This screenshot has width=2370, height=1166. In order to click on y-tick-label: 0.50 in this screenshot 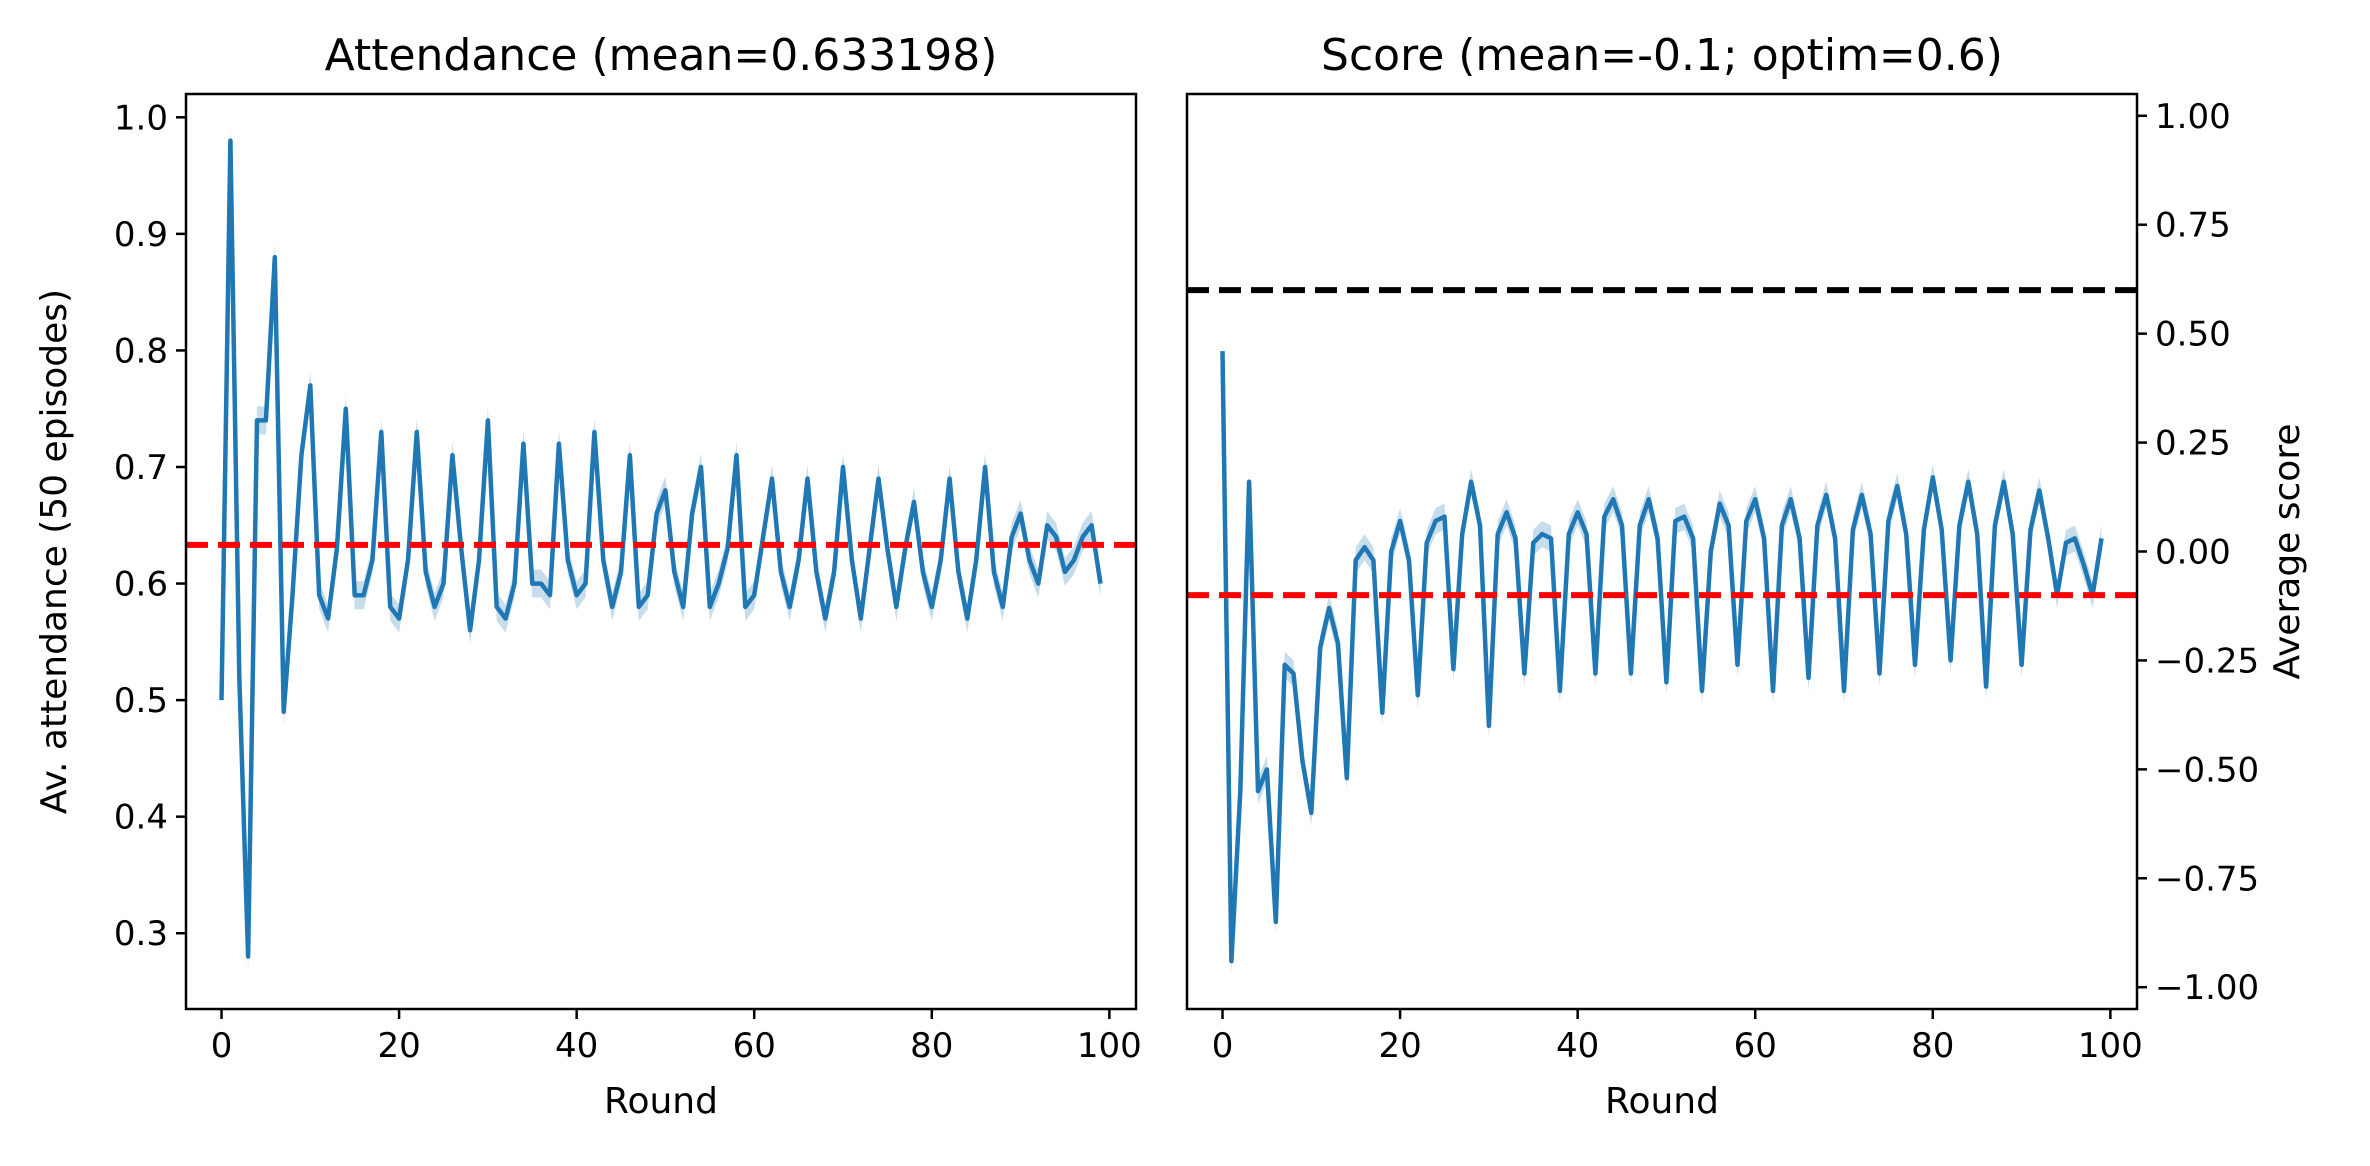, I will do `click(2193, 335)`.